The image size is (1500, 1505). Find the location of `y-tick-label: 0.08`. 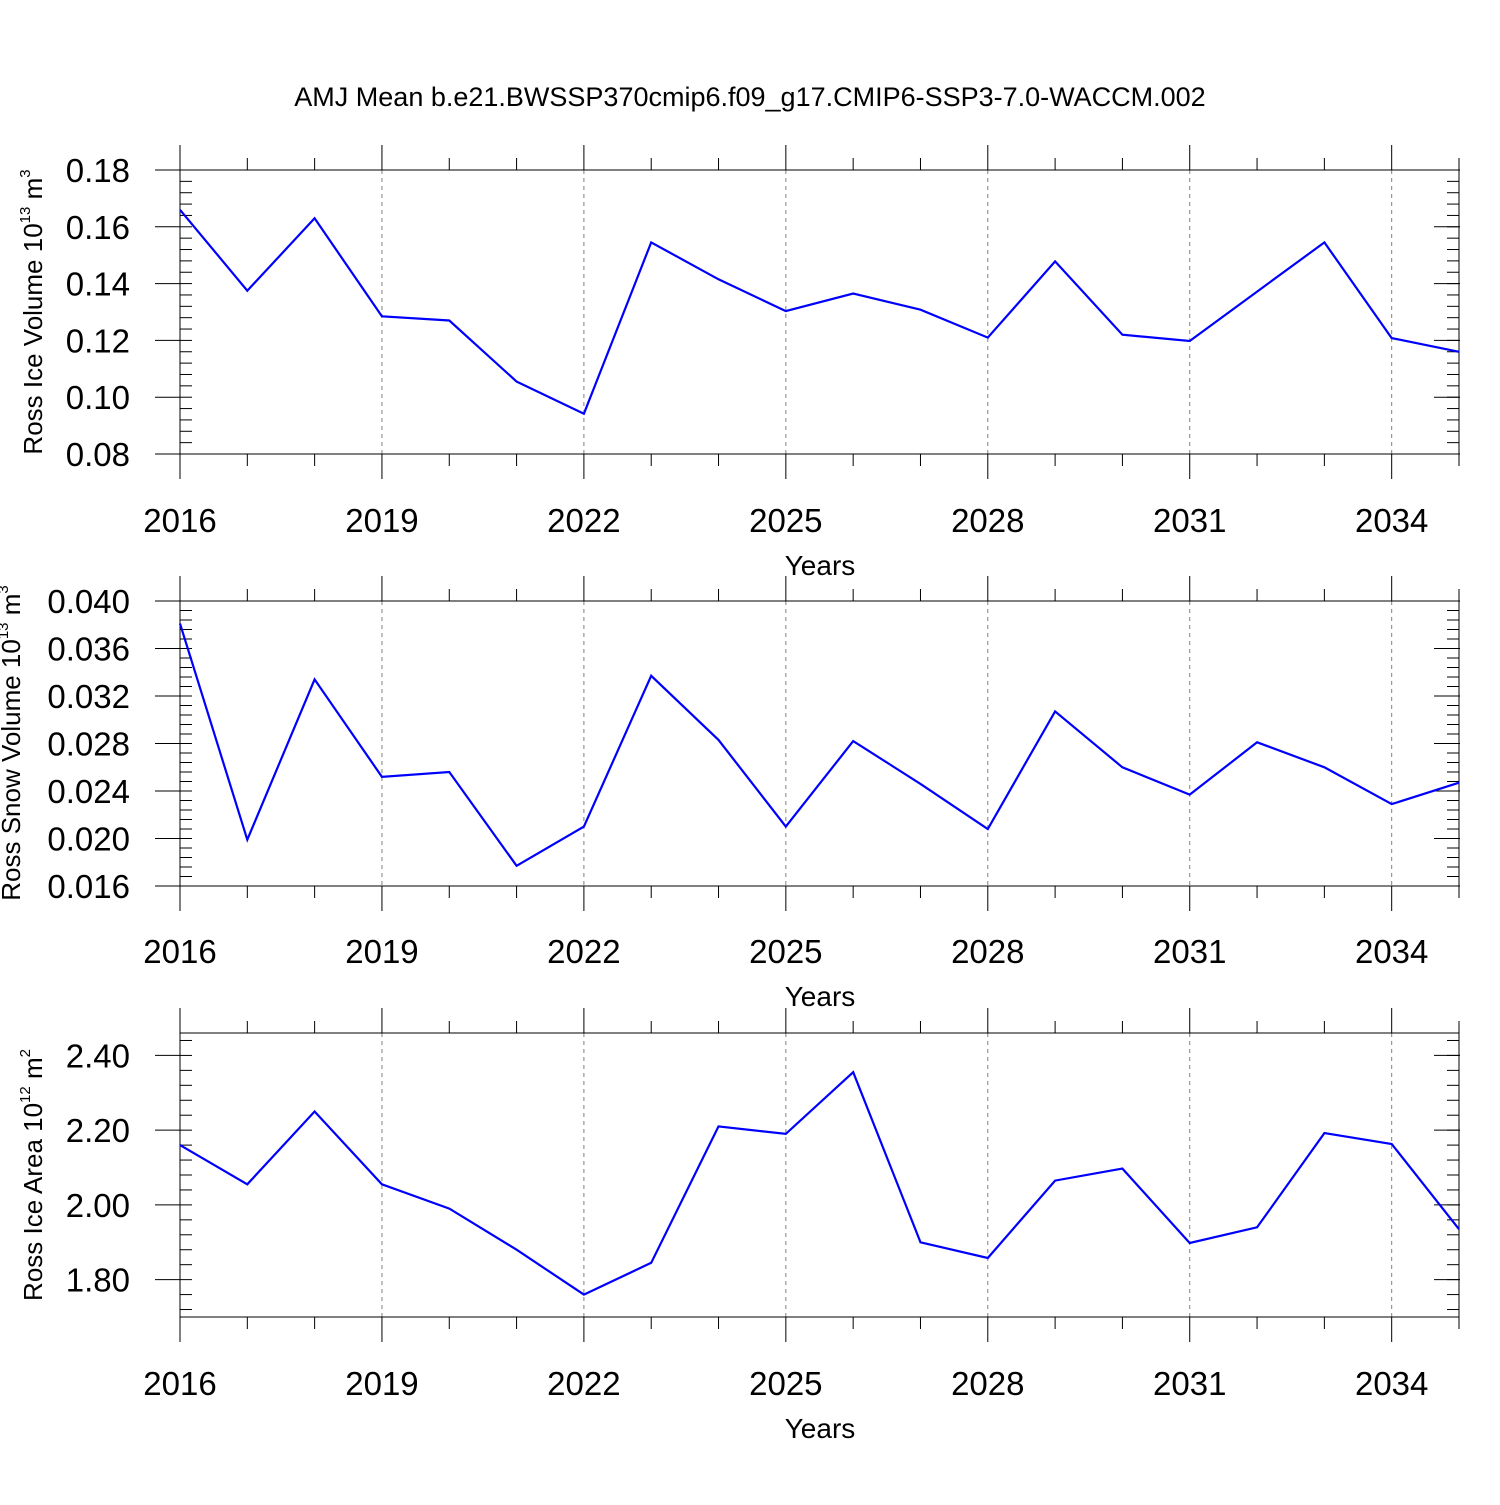

y-tick-label: 0.08 is located at coordinates (98, 454).